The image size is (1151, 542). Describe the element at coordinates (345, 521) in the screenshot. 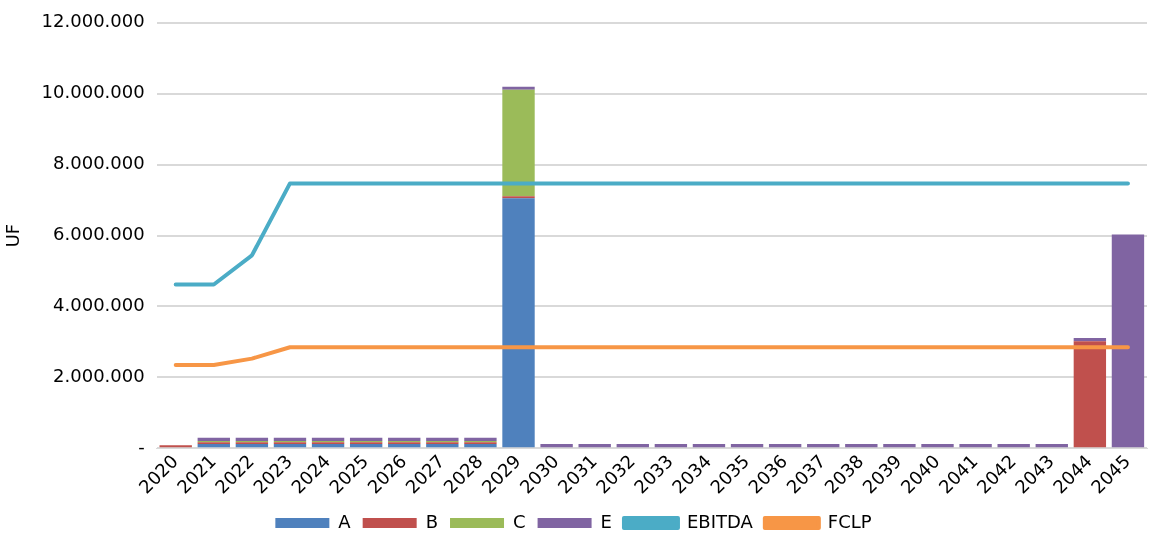

I see `legend-label: A` at that location.